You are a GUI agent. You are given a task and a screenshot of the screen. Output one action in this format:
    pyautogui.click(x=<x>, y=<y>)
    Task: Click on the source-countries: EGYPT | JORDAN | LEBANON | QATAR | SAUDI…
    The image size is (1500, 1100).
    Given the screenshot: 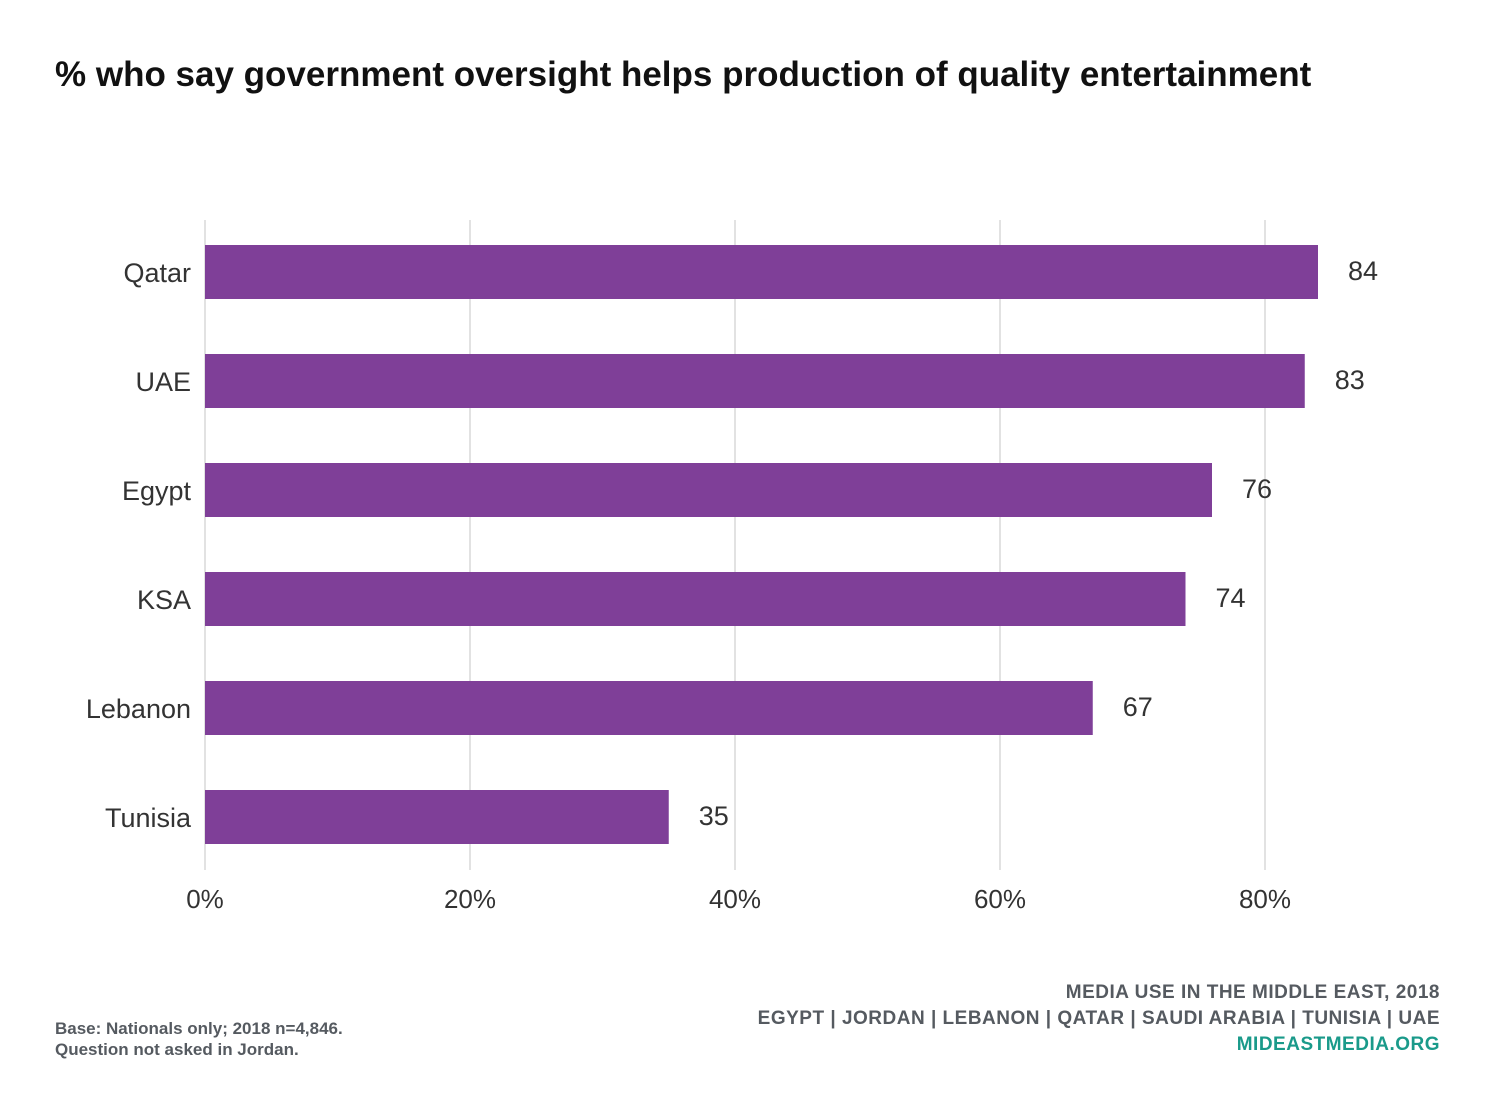 What is the action you would take?
    pyautogui.click(x=1098, y=1018)
    